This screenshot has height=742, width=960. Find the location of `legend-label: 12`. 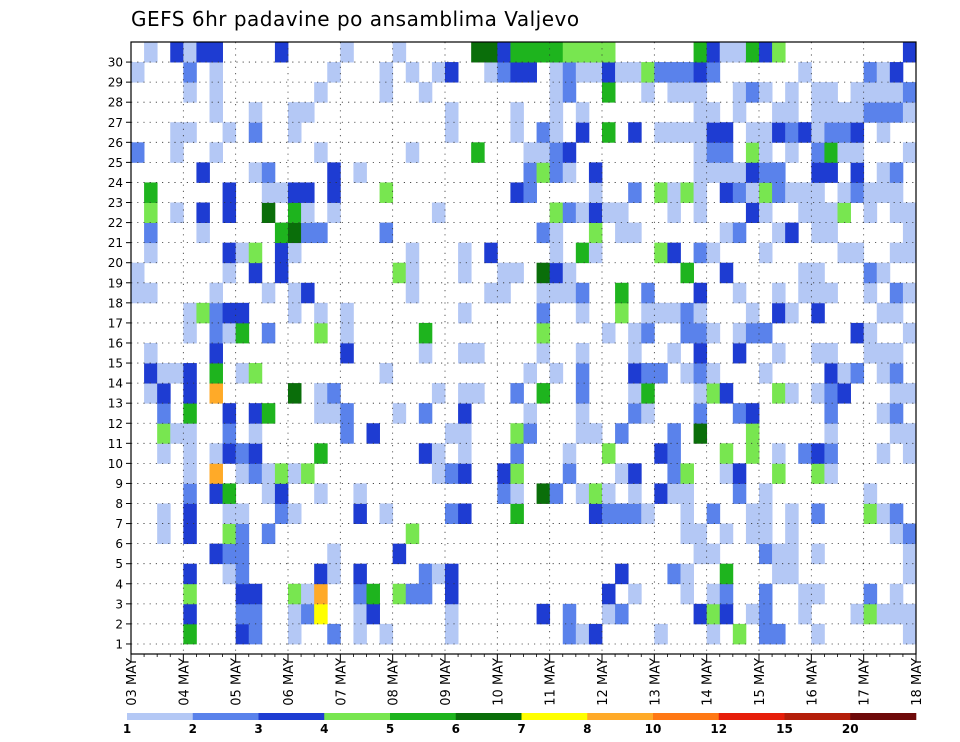

legend-label: 12 is located at coordinates (718, 729).